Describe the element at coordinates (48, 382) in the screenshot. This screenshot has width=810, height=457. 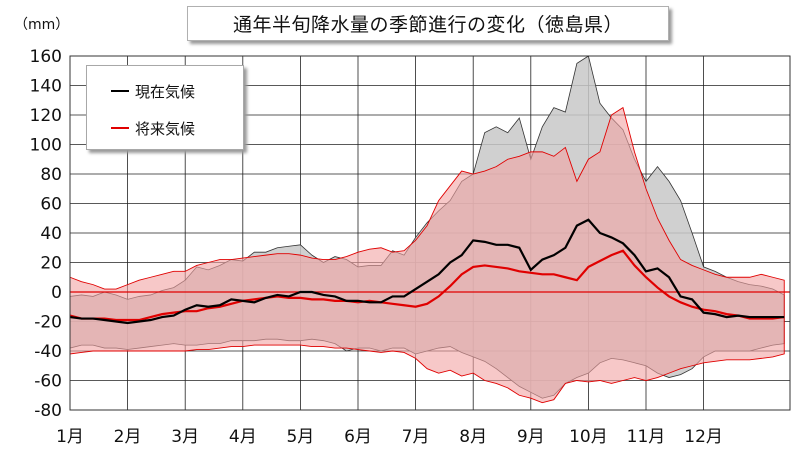
I see `y-tick-label: -60` at that location.